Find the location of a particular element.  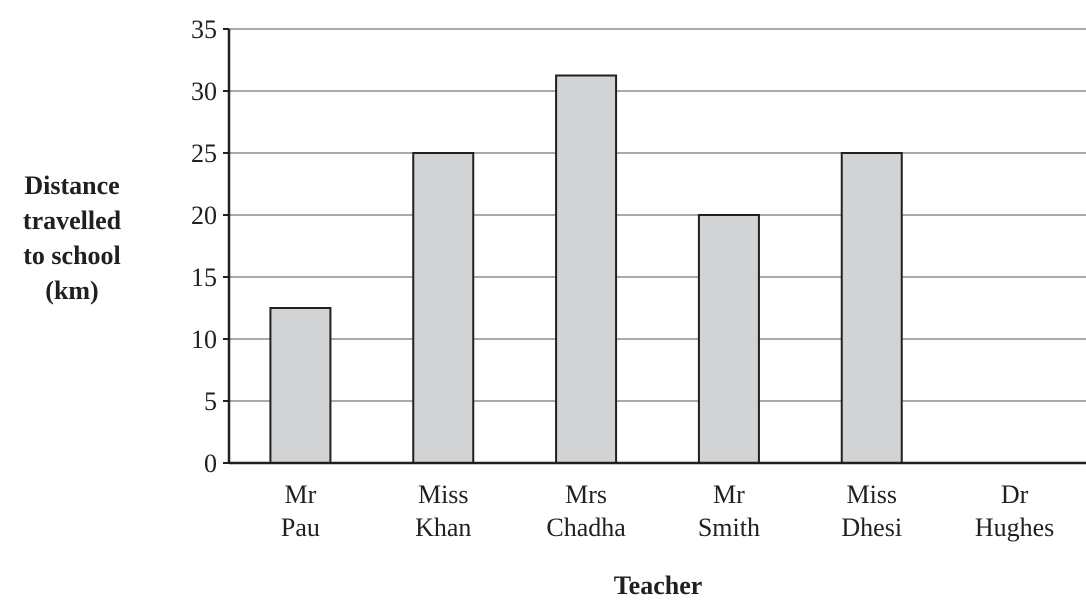

y-tick-label: 20 is located at coordinates (204, 215).